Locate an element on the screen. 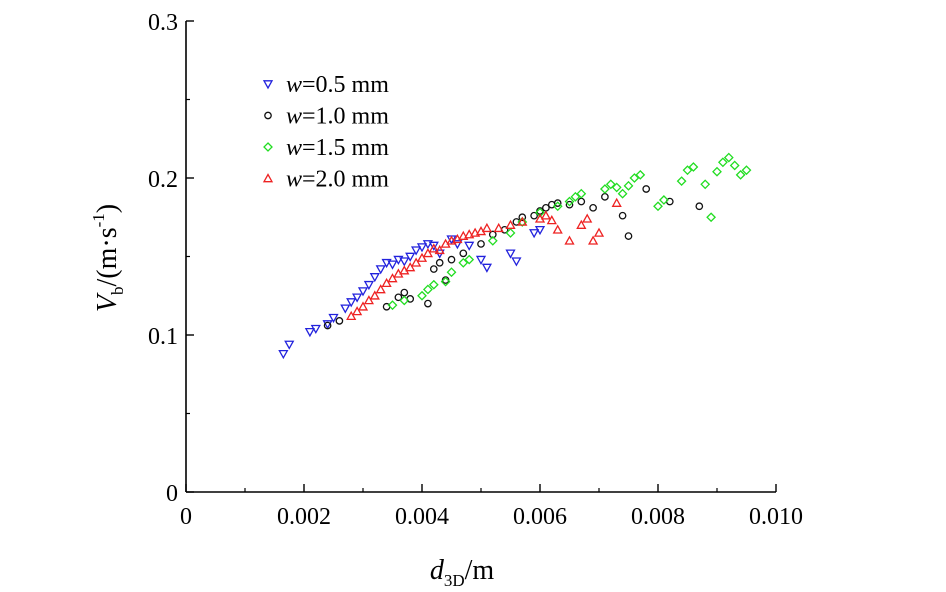  legend-label: w=1.5 mm is located at coordinates (337, 148).